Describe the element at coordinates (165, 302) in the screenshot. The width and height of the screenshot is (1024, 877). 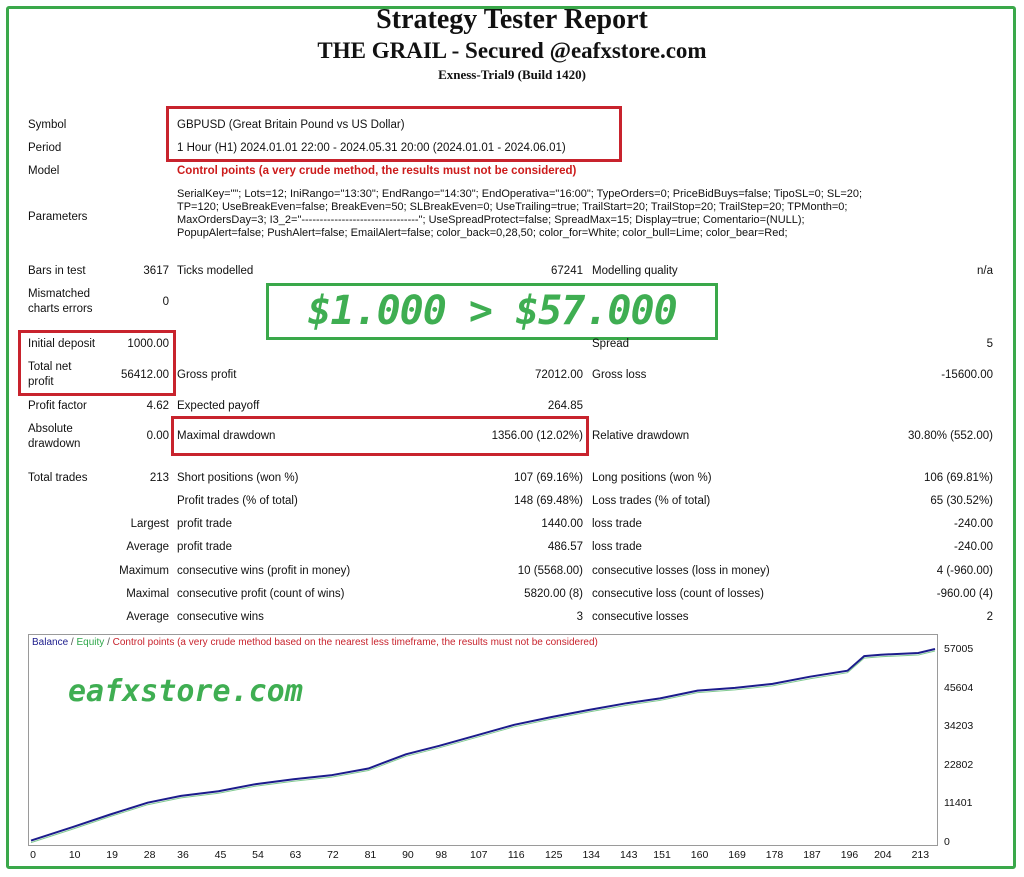
I see `mismatch-value: 0` at that location.